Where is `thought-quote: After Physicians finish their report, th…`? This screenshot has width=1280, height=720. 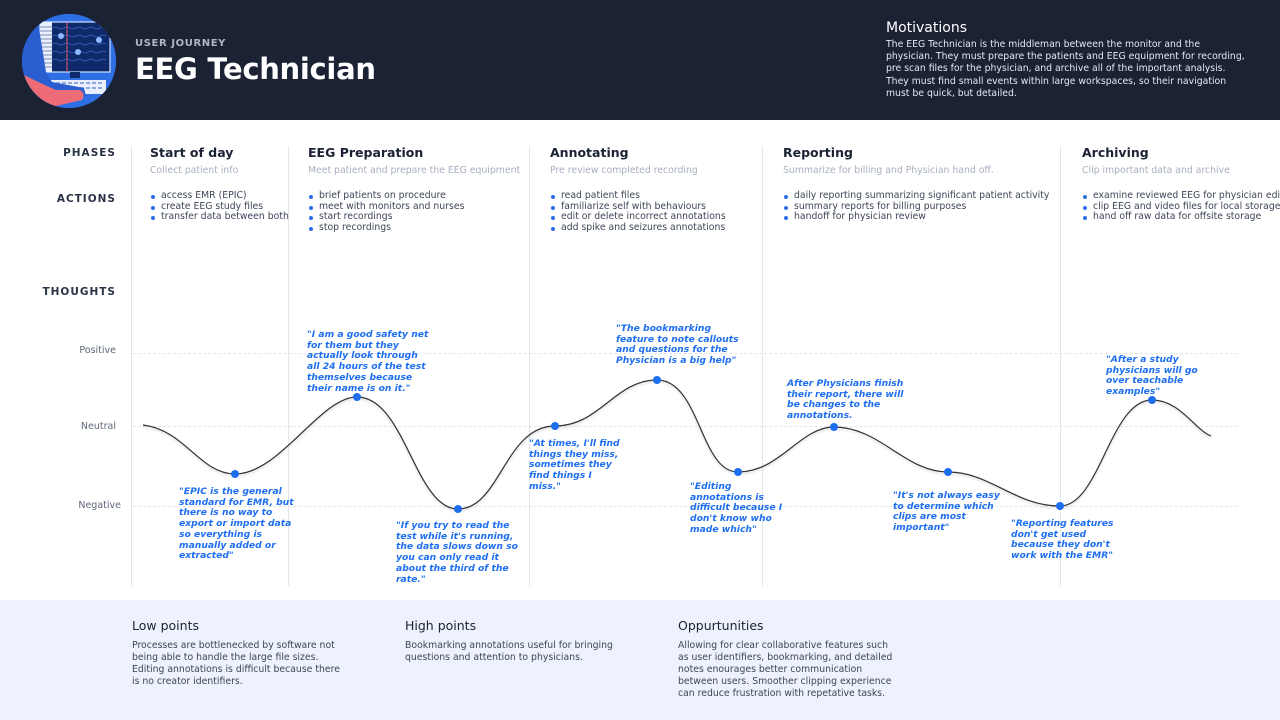 thought-quote: After Physicians finish their report, th… is located at coordinates (845, 400).